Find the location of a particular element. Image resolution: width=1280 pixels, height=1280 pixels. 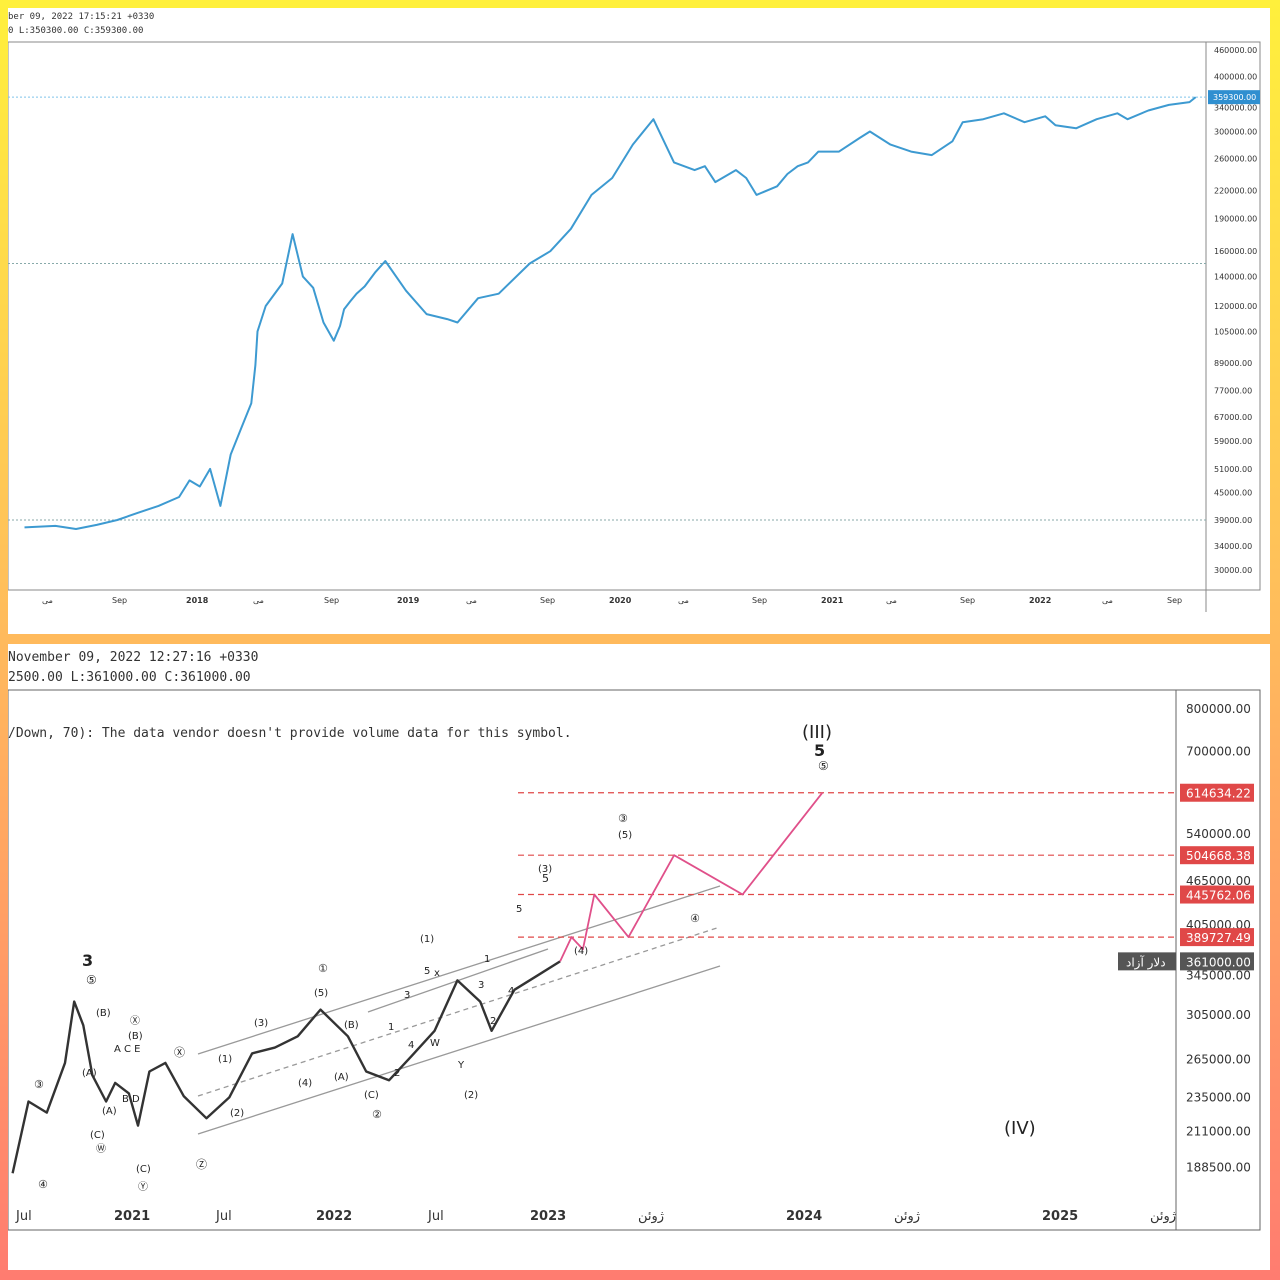

bottom-y-tick-label: 465000.00 is located at coordinates (1218, 881).